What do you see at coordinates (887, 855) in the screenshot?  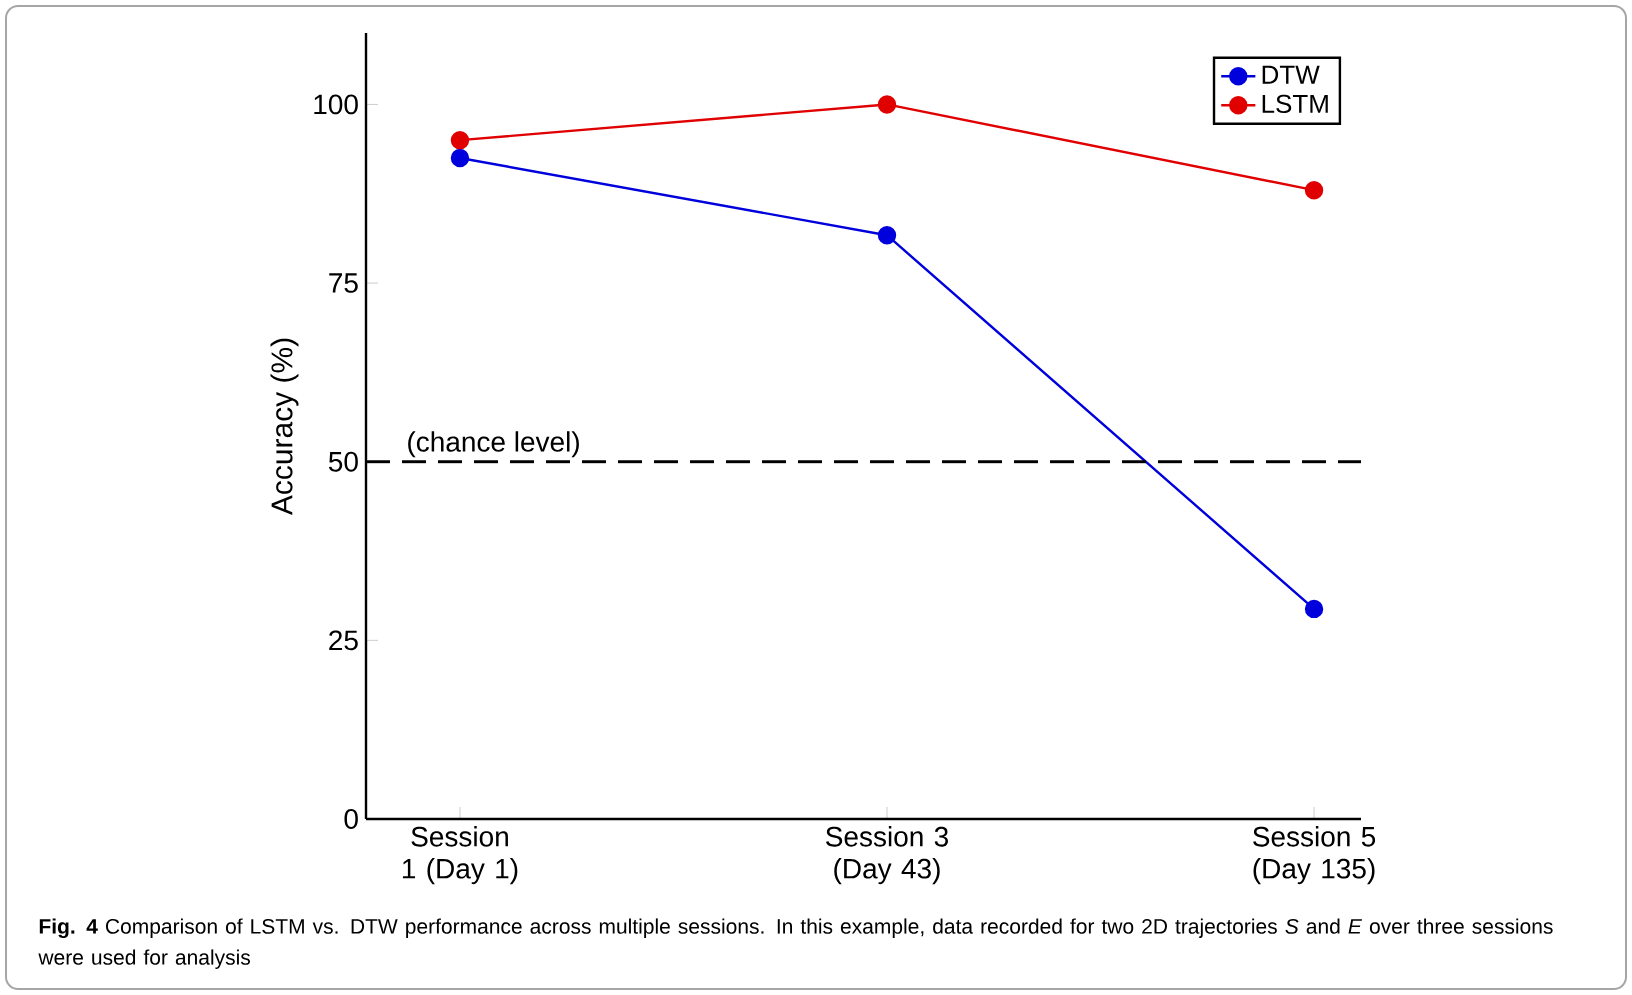 I see `x-tick-label: Session 3 (Day 43)` at bounding box center [887, 855].